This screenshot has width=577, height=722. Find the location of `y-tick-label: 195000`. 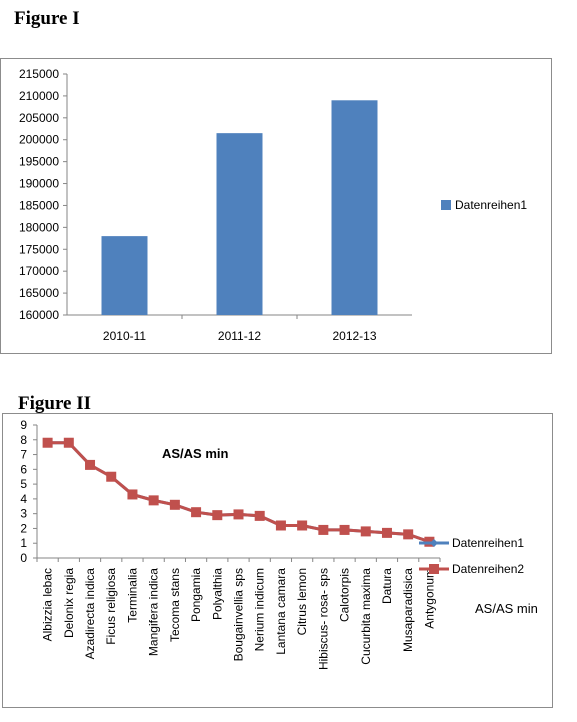

y-tick-label: 195000 is located at coordinates (39, 162).